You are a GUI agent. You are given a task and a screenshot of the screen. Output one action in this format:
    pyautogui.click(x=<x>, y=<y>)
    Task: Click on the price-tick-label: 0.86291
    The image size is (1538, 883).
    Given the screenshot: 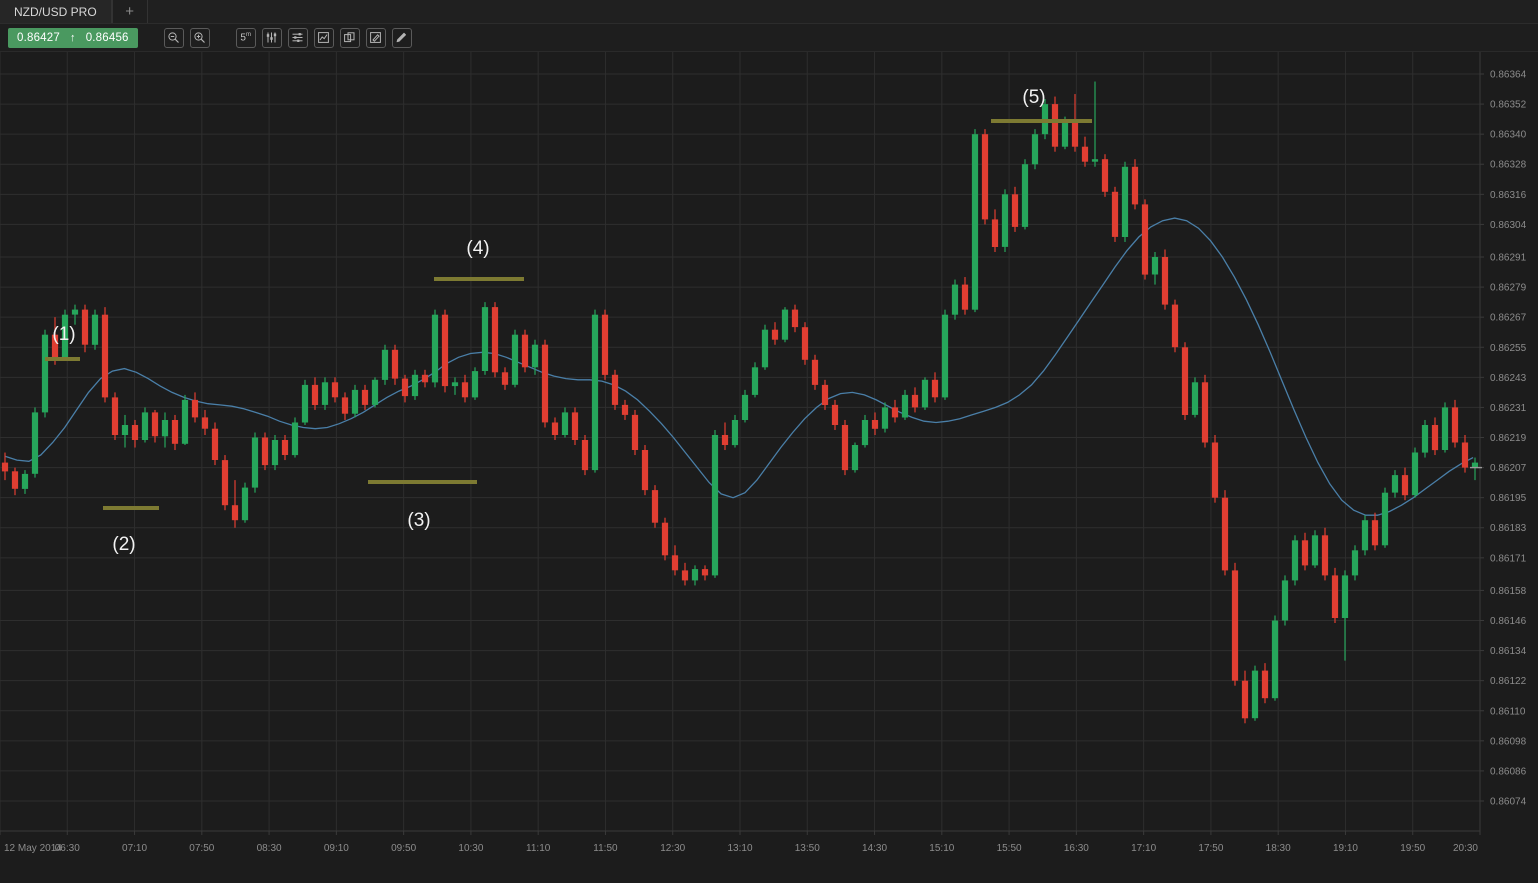 What is the action you would take?
    pyautogui.click(x=1508, y=258)
    